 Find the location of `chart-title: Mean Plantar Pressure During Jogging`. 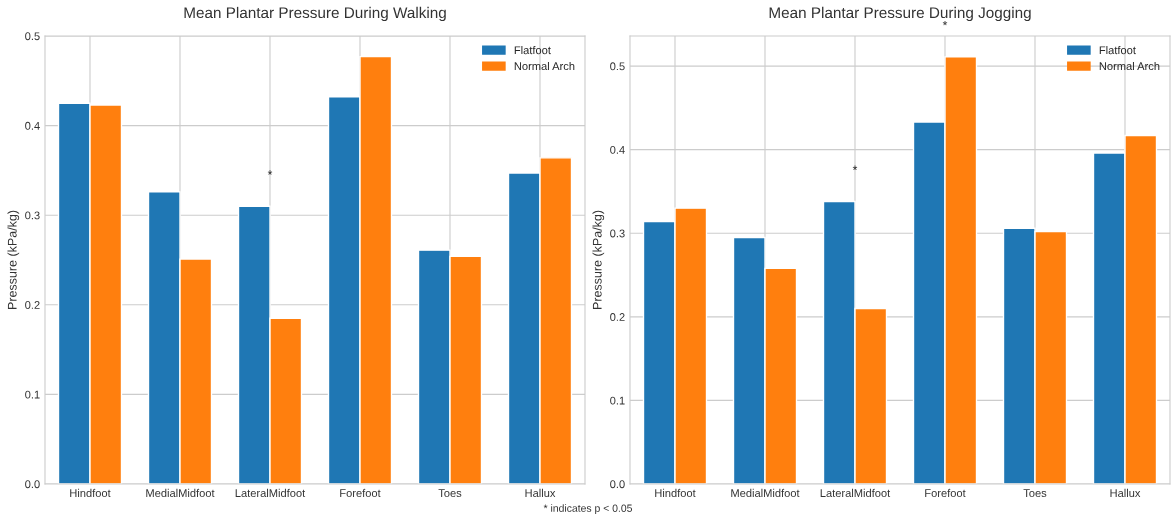

chart-title: Mean Plantar Pressure During Jogging is located at coordinates (900, 14).